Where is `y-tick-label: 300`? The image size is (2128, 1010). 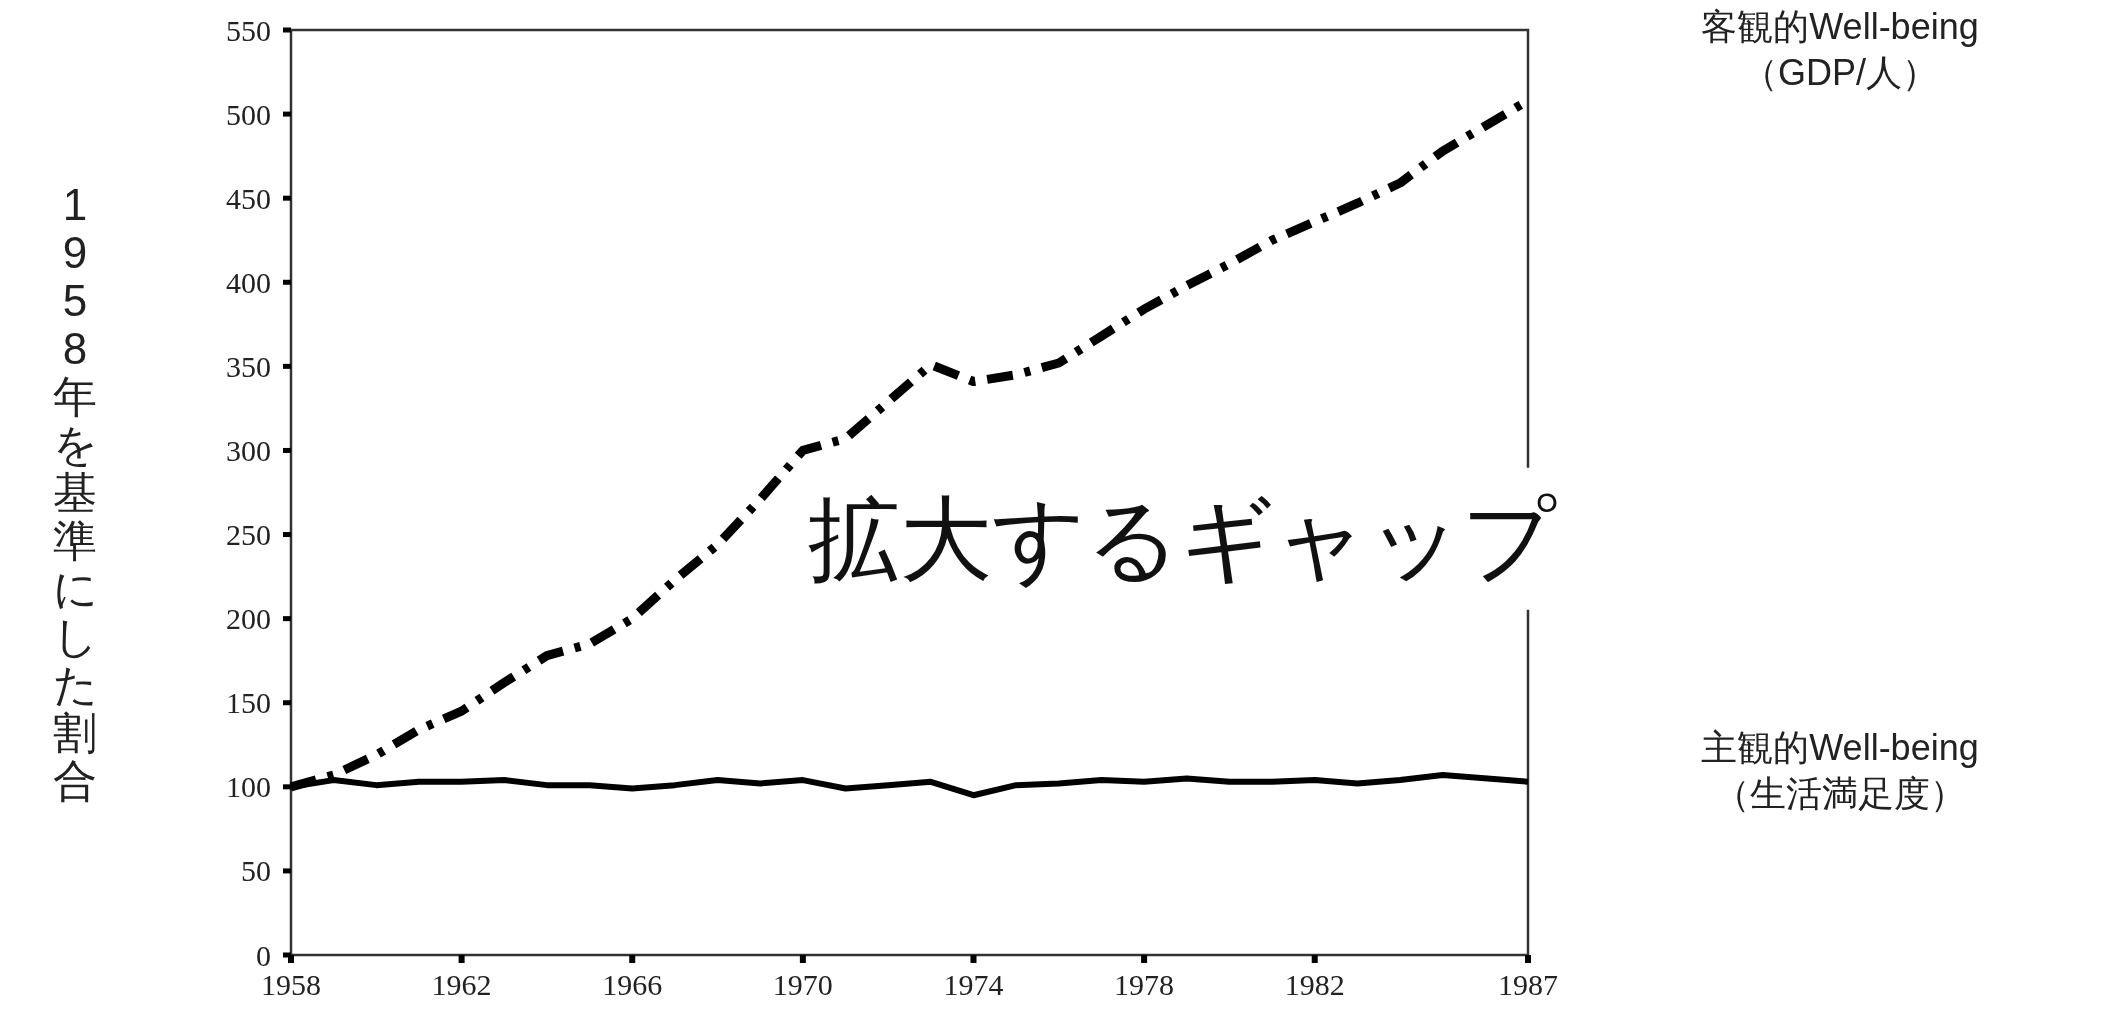 y-tick-label: 300 is located at coordinates (248, 450).